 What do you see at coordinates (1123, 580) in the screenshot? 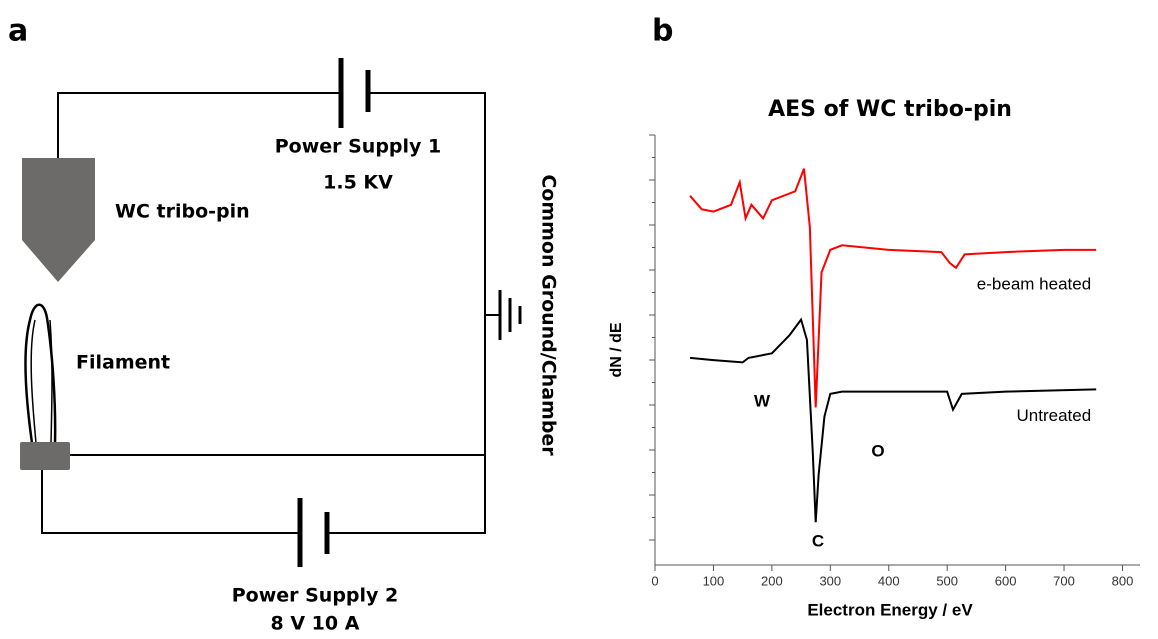
I see `x-tick-label: 800` at bounding box center [1123, 580].